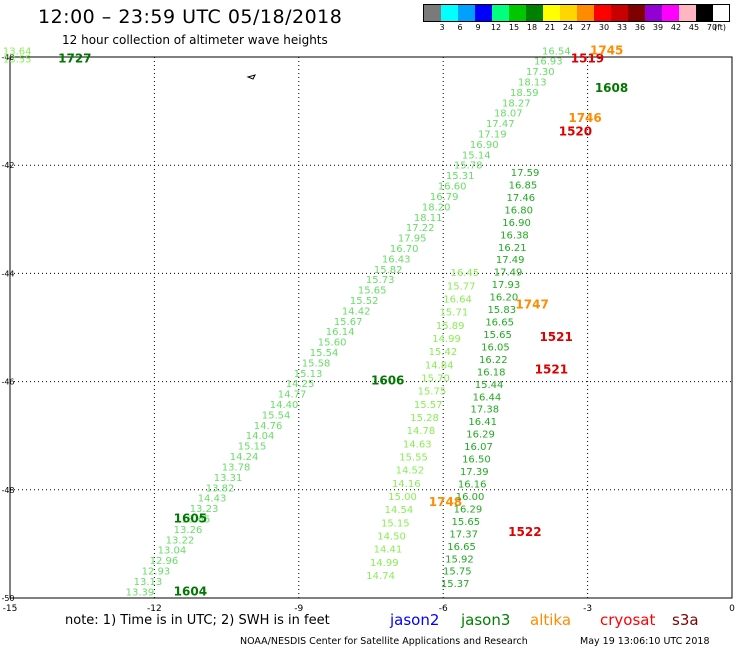 This screenshot has width=740, height=650. I want to click on wave-height-value: 15.54, so click(324, 353).